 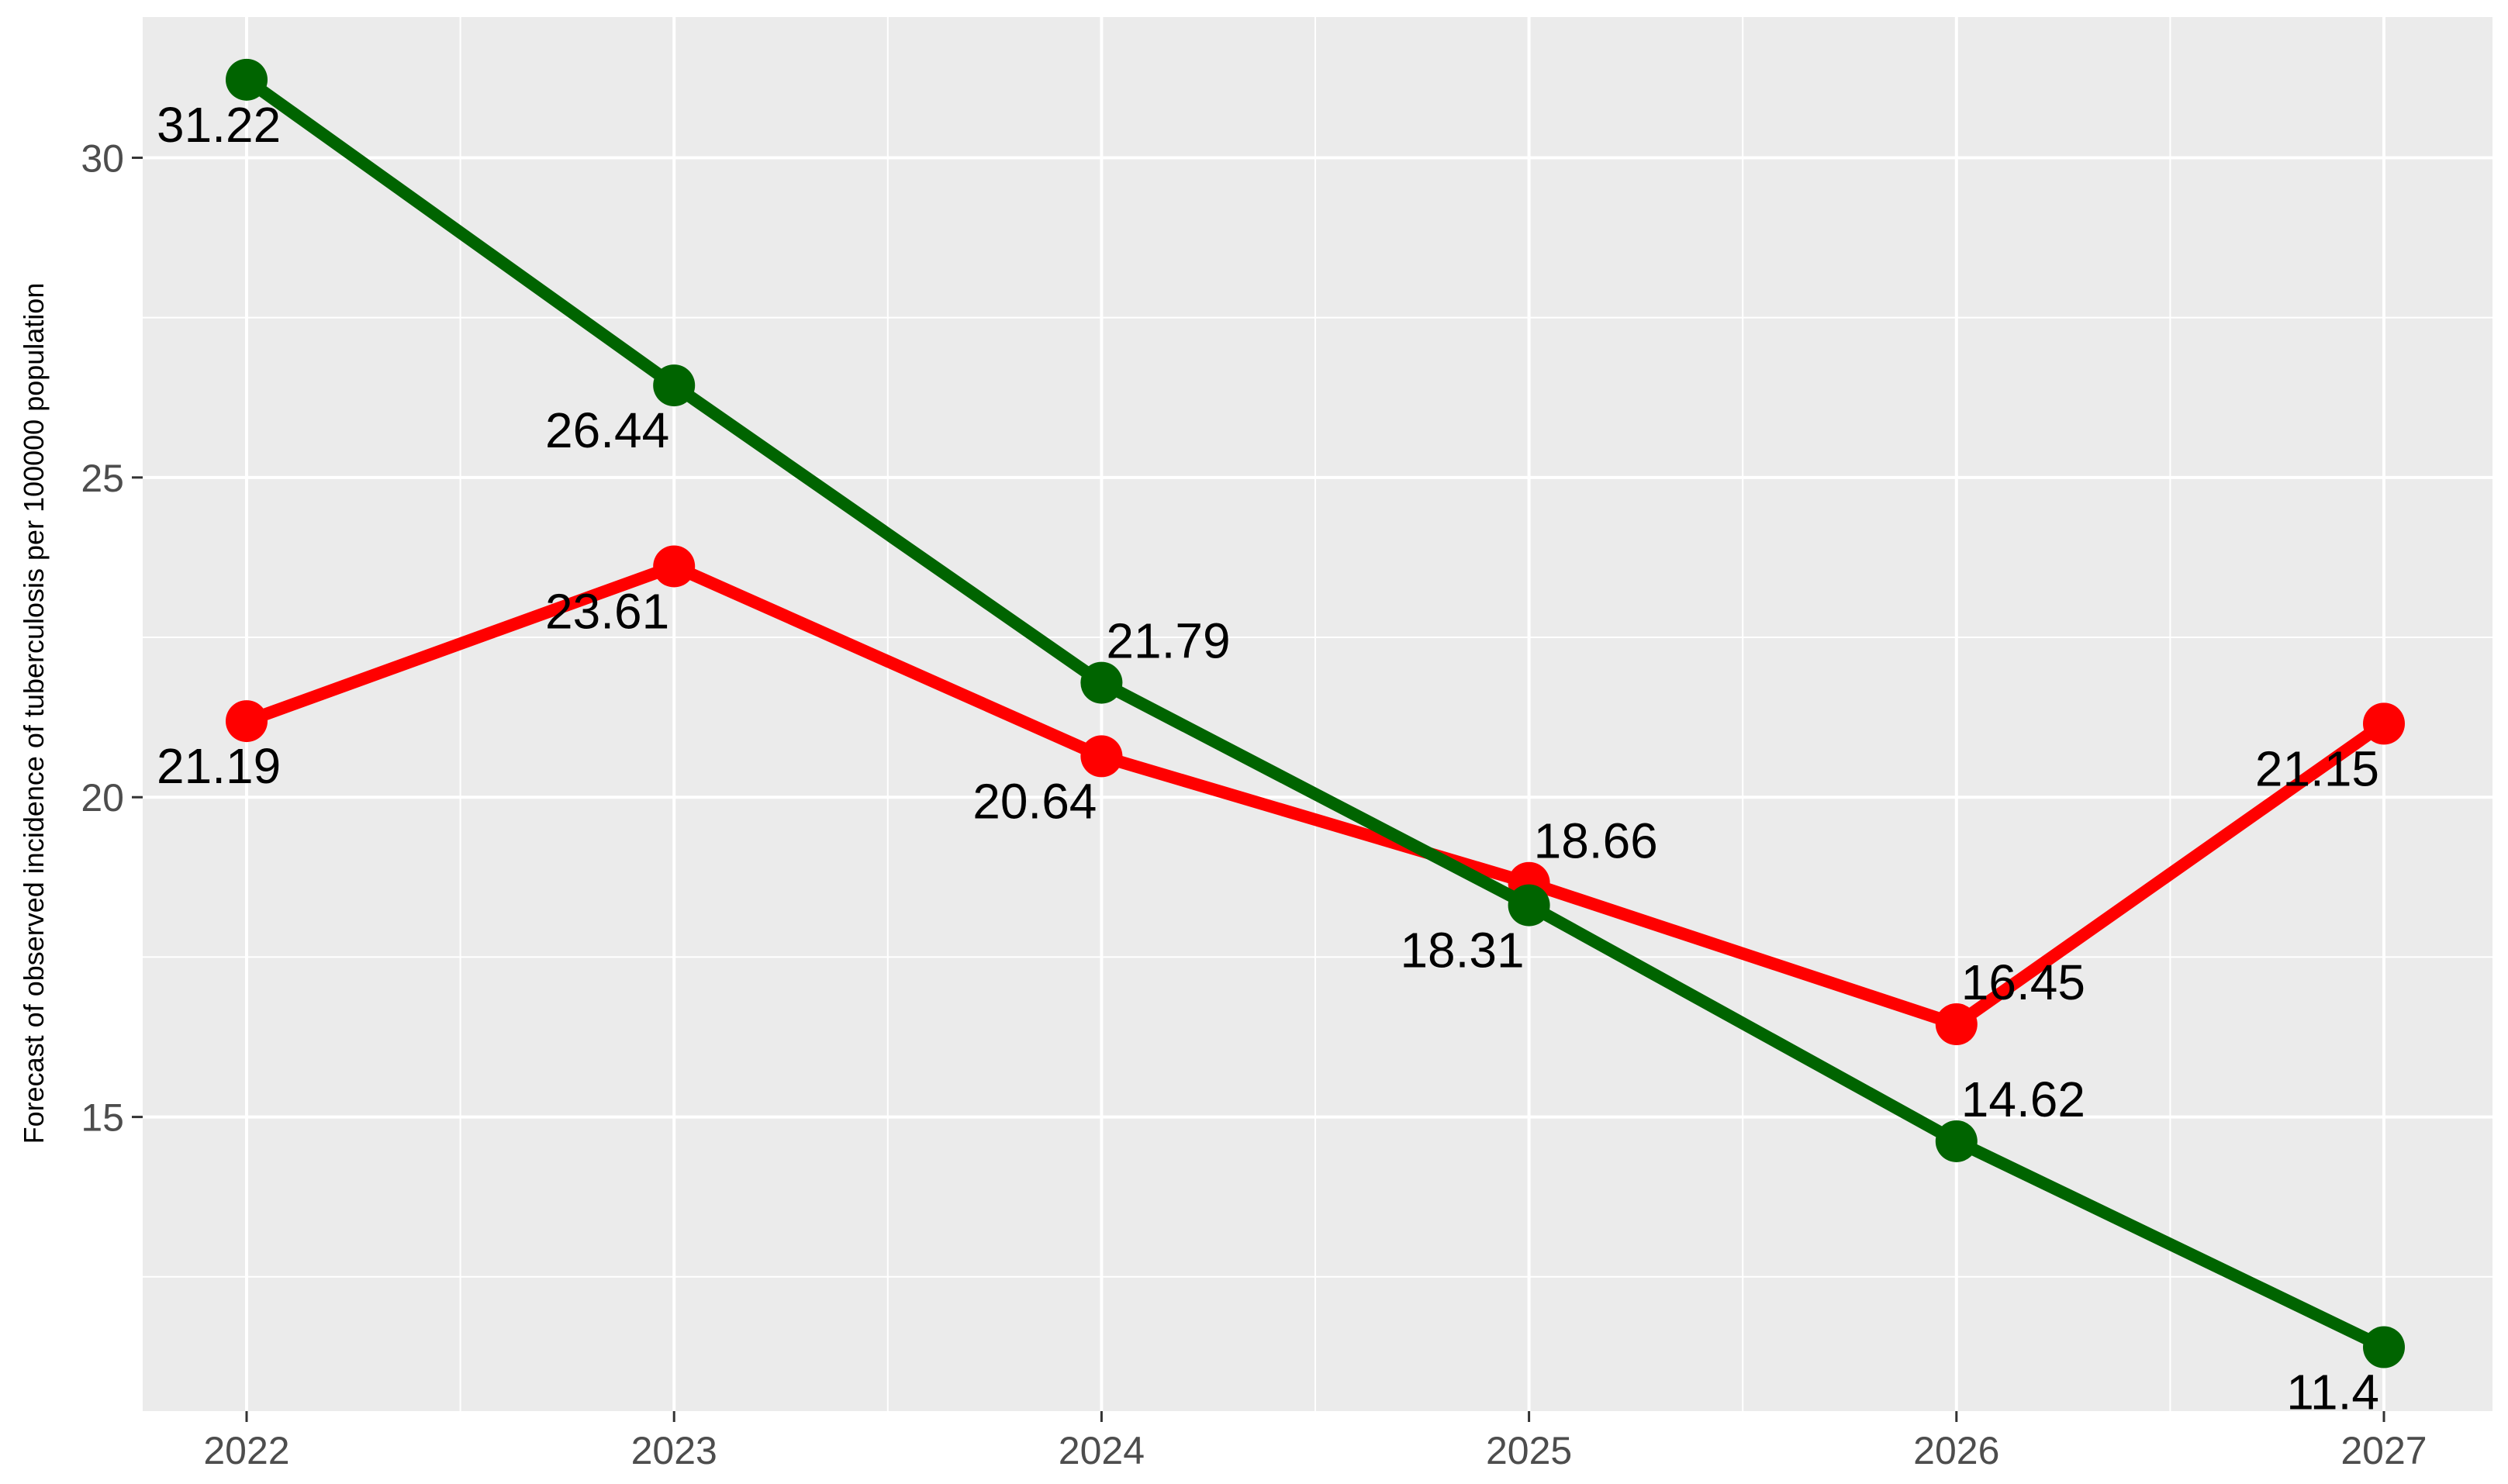 I want to click on y-tick-label: 25, so click(x=102, y=479).